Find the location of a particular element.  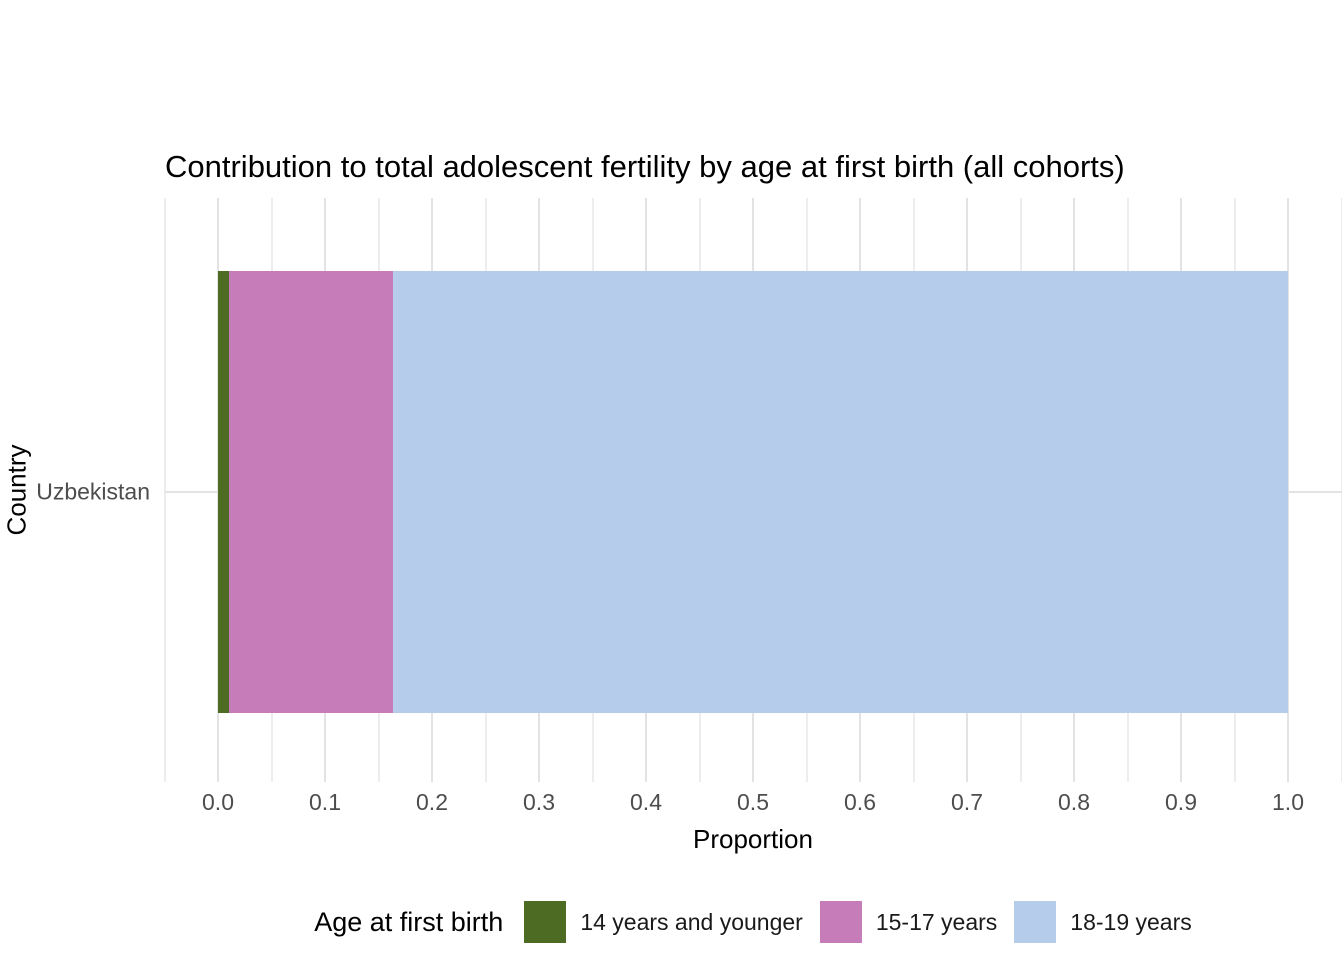

legend-item-1: 14 years and younger is located at coordinates (663, 922).